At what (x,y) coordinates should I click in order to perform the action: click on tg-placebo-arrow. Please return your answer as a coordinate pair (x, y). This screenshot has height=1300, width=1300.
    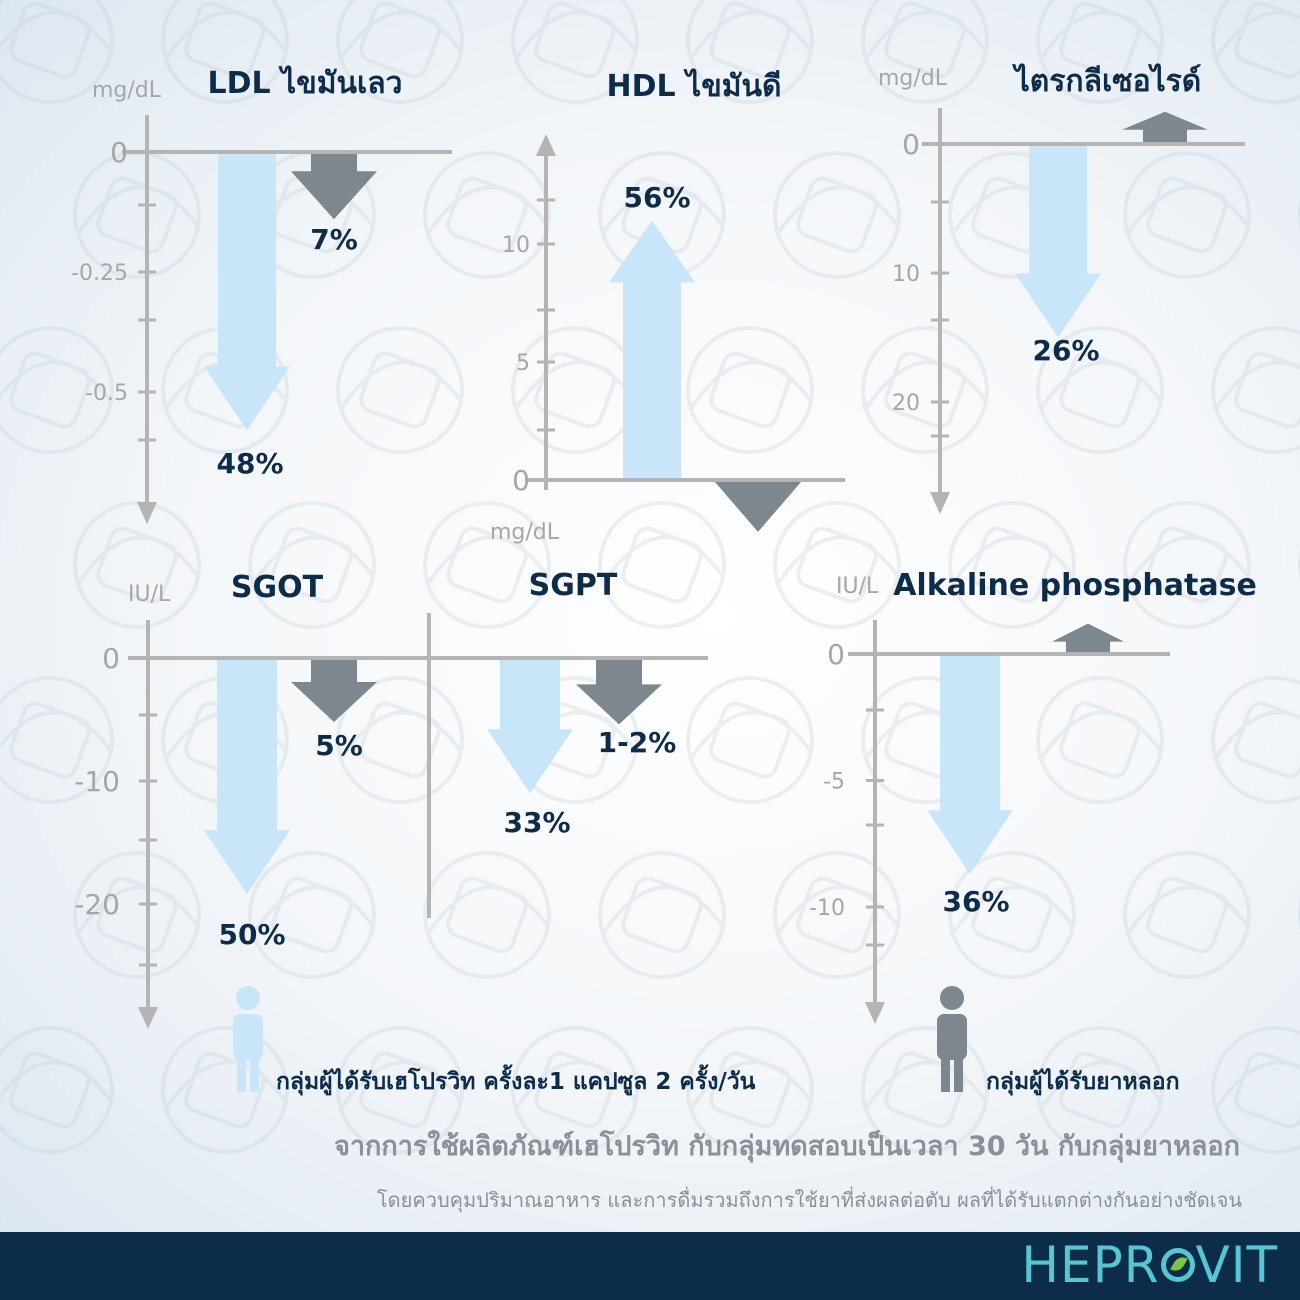
    Looking at the image, I should click on (1165, 126).